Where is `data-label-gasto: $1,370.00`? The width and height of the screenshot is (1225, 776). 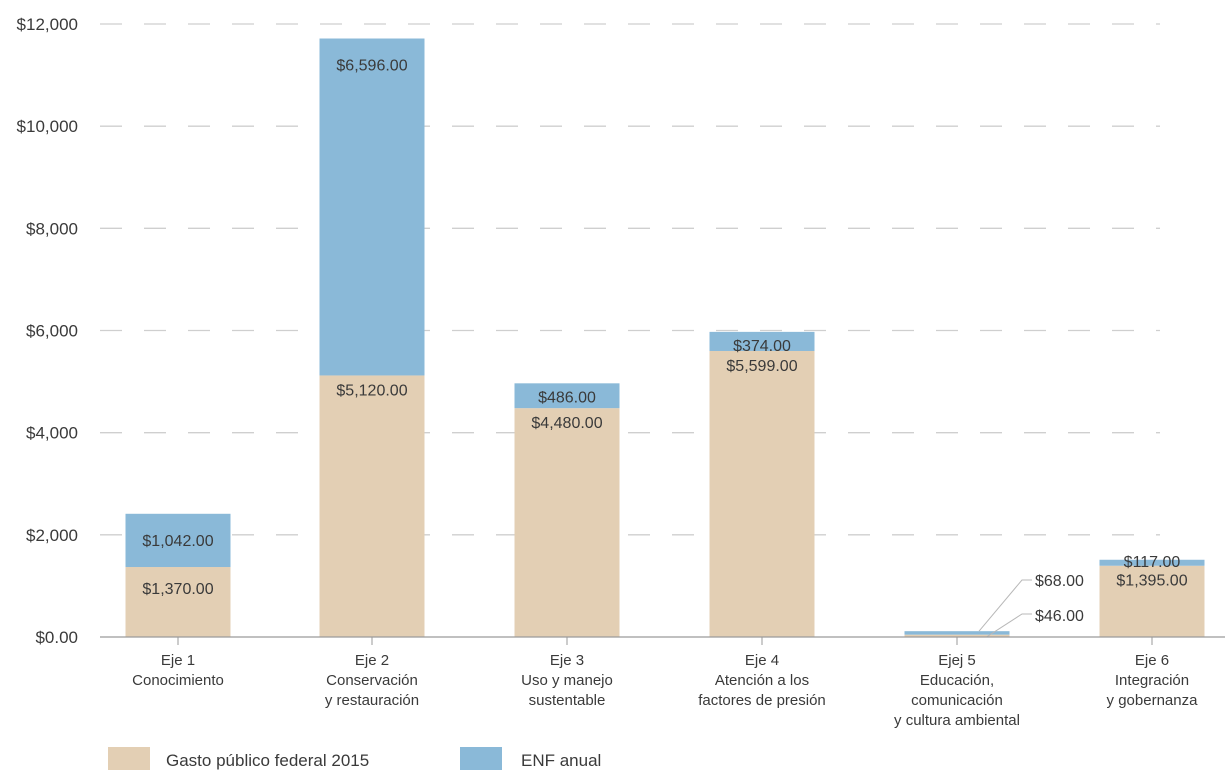 data-label-gasto: $1,370.00 is located at coordinates (177, 589).